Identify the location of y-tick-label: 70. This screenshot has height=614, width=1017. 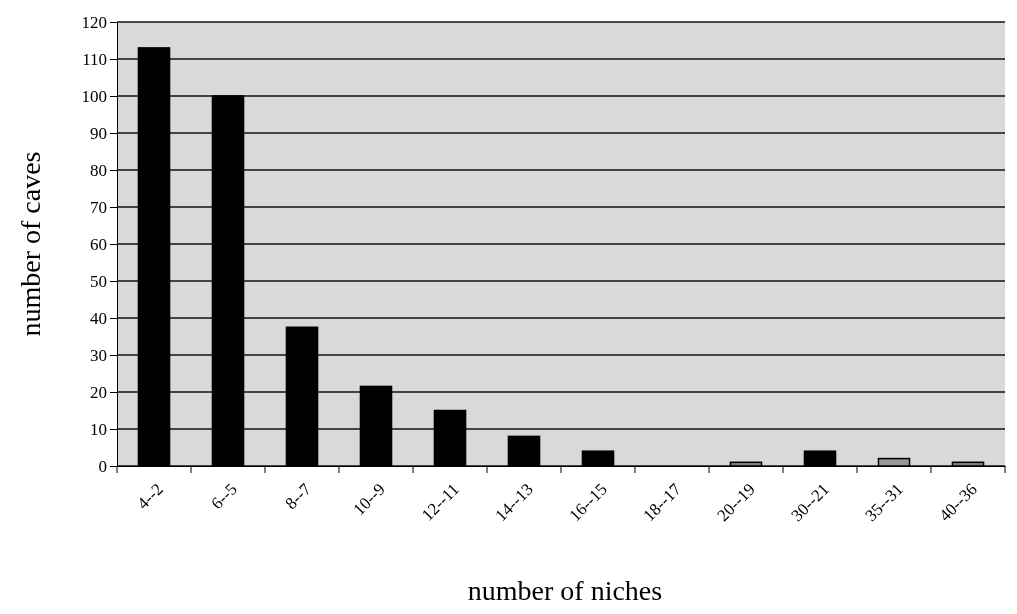
(98, 207).